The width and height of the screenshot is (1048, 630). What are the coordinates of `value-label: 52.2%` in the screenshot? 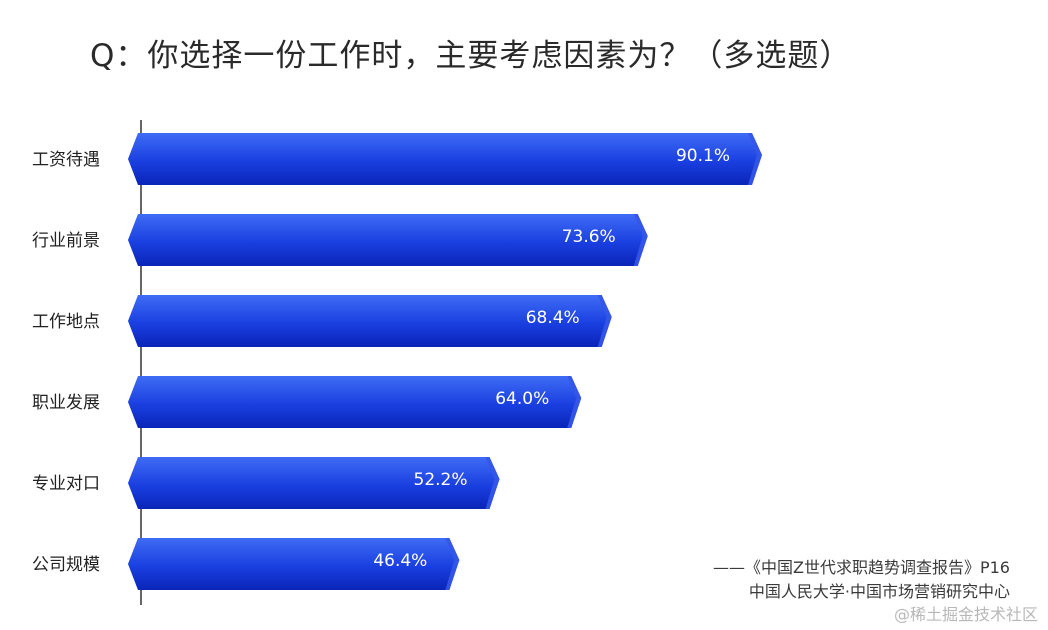 It's located at (441, 480).